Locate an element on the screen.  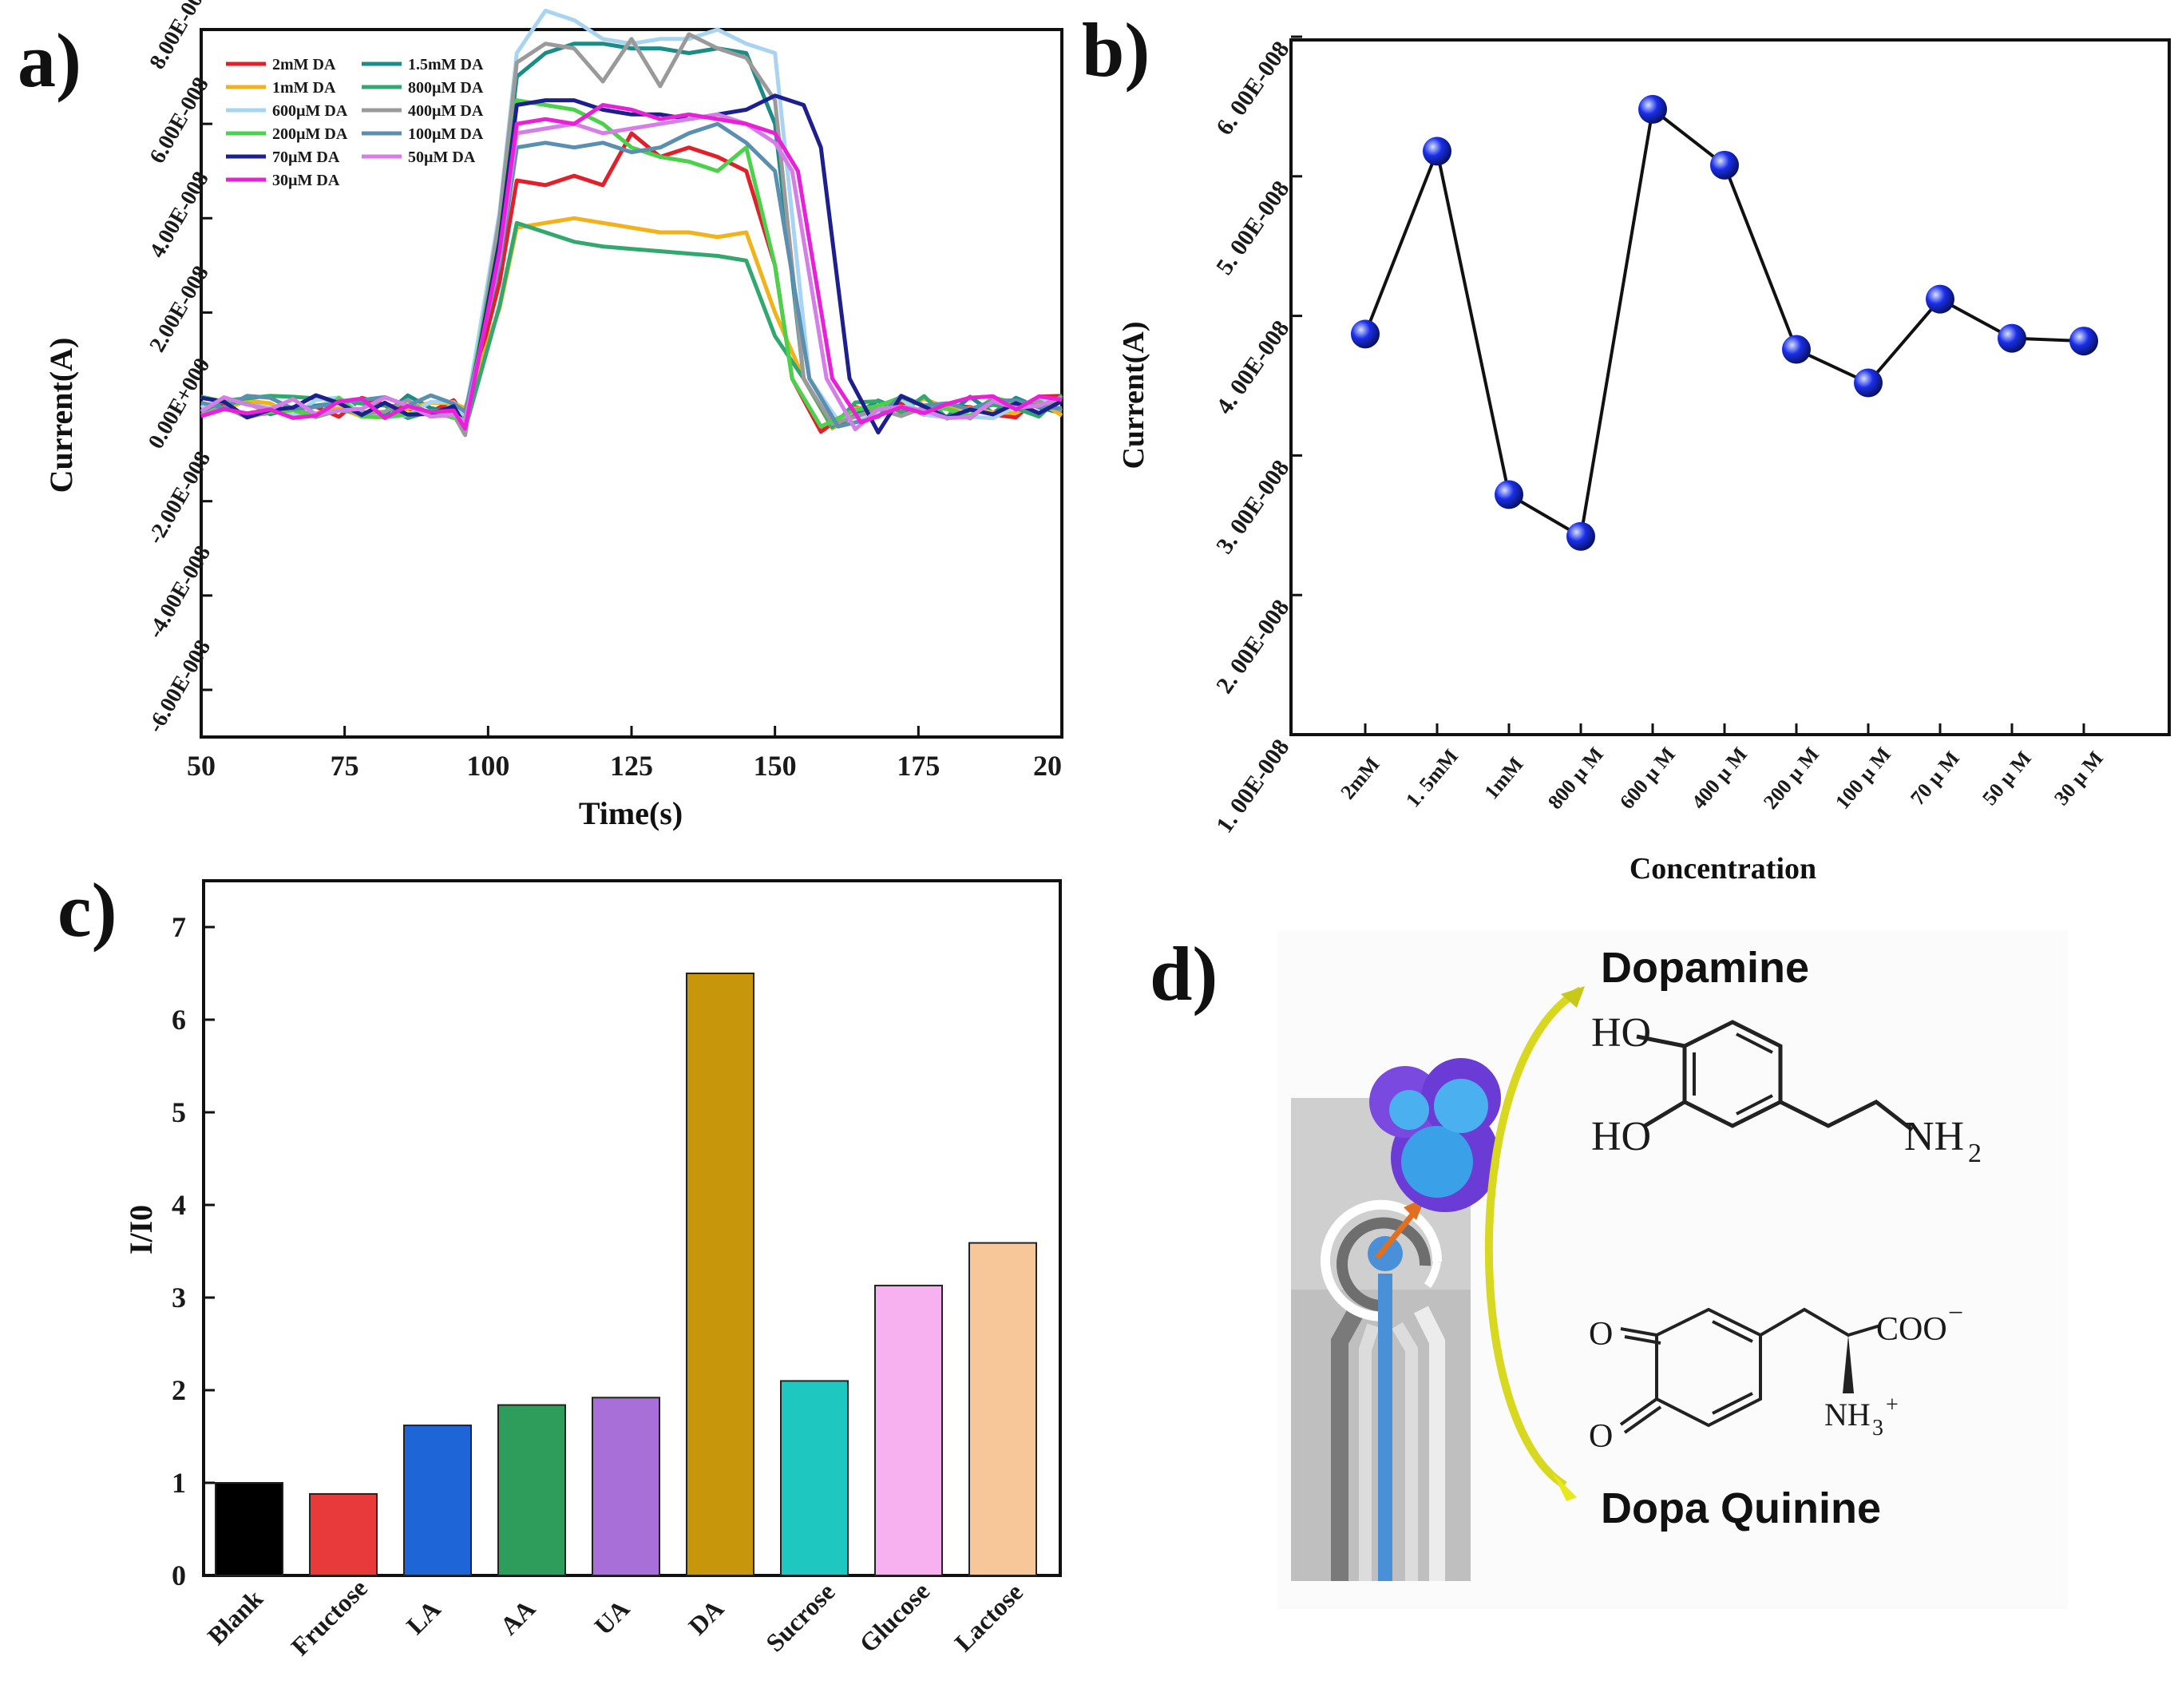
panel-a-xlabel: Time(s) is located at coordinates (631, 813).